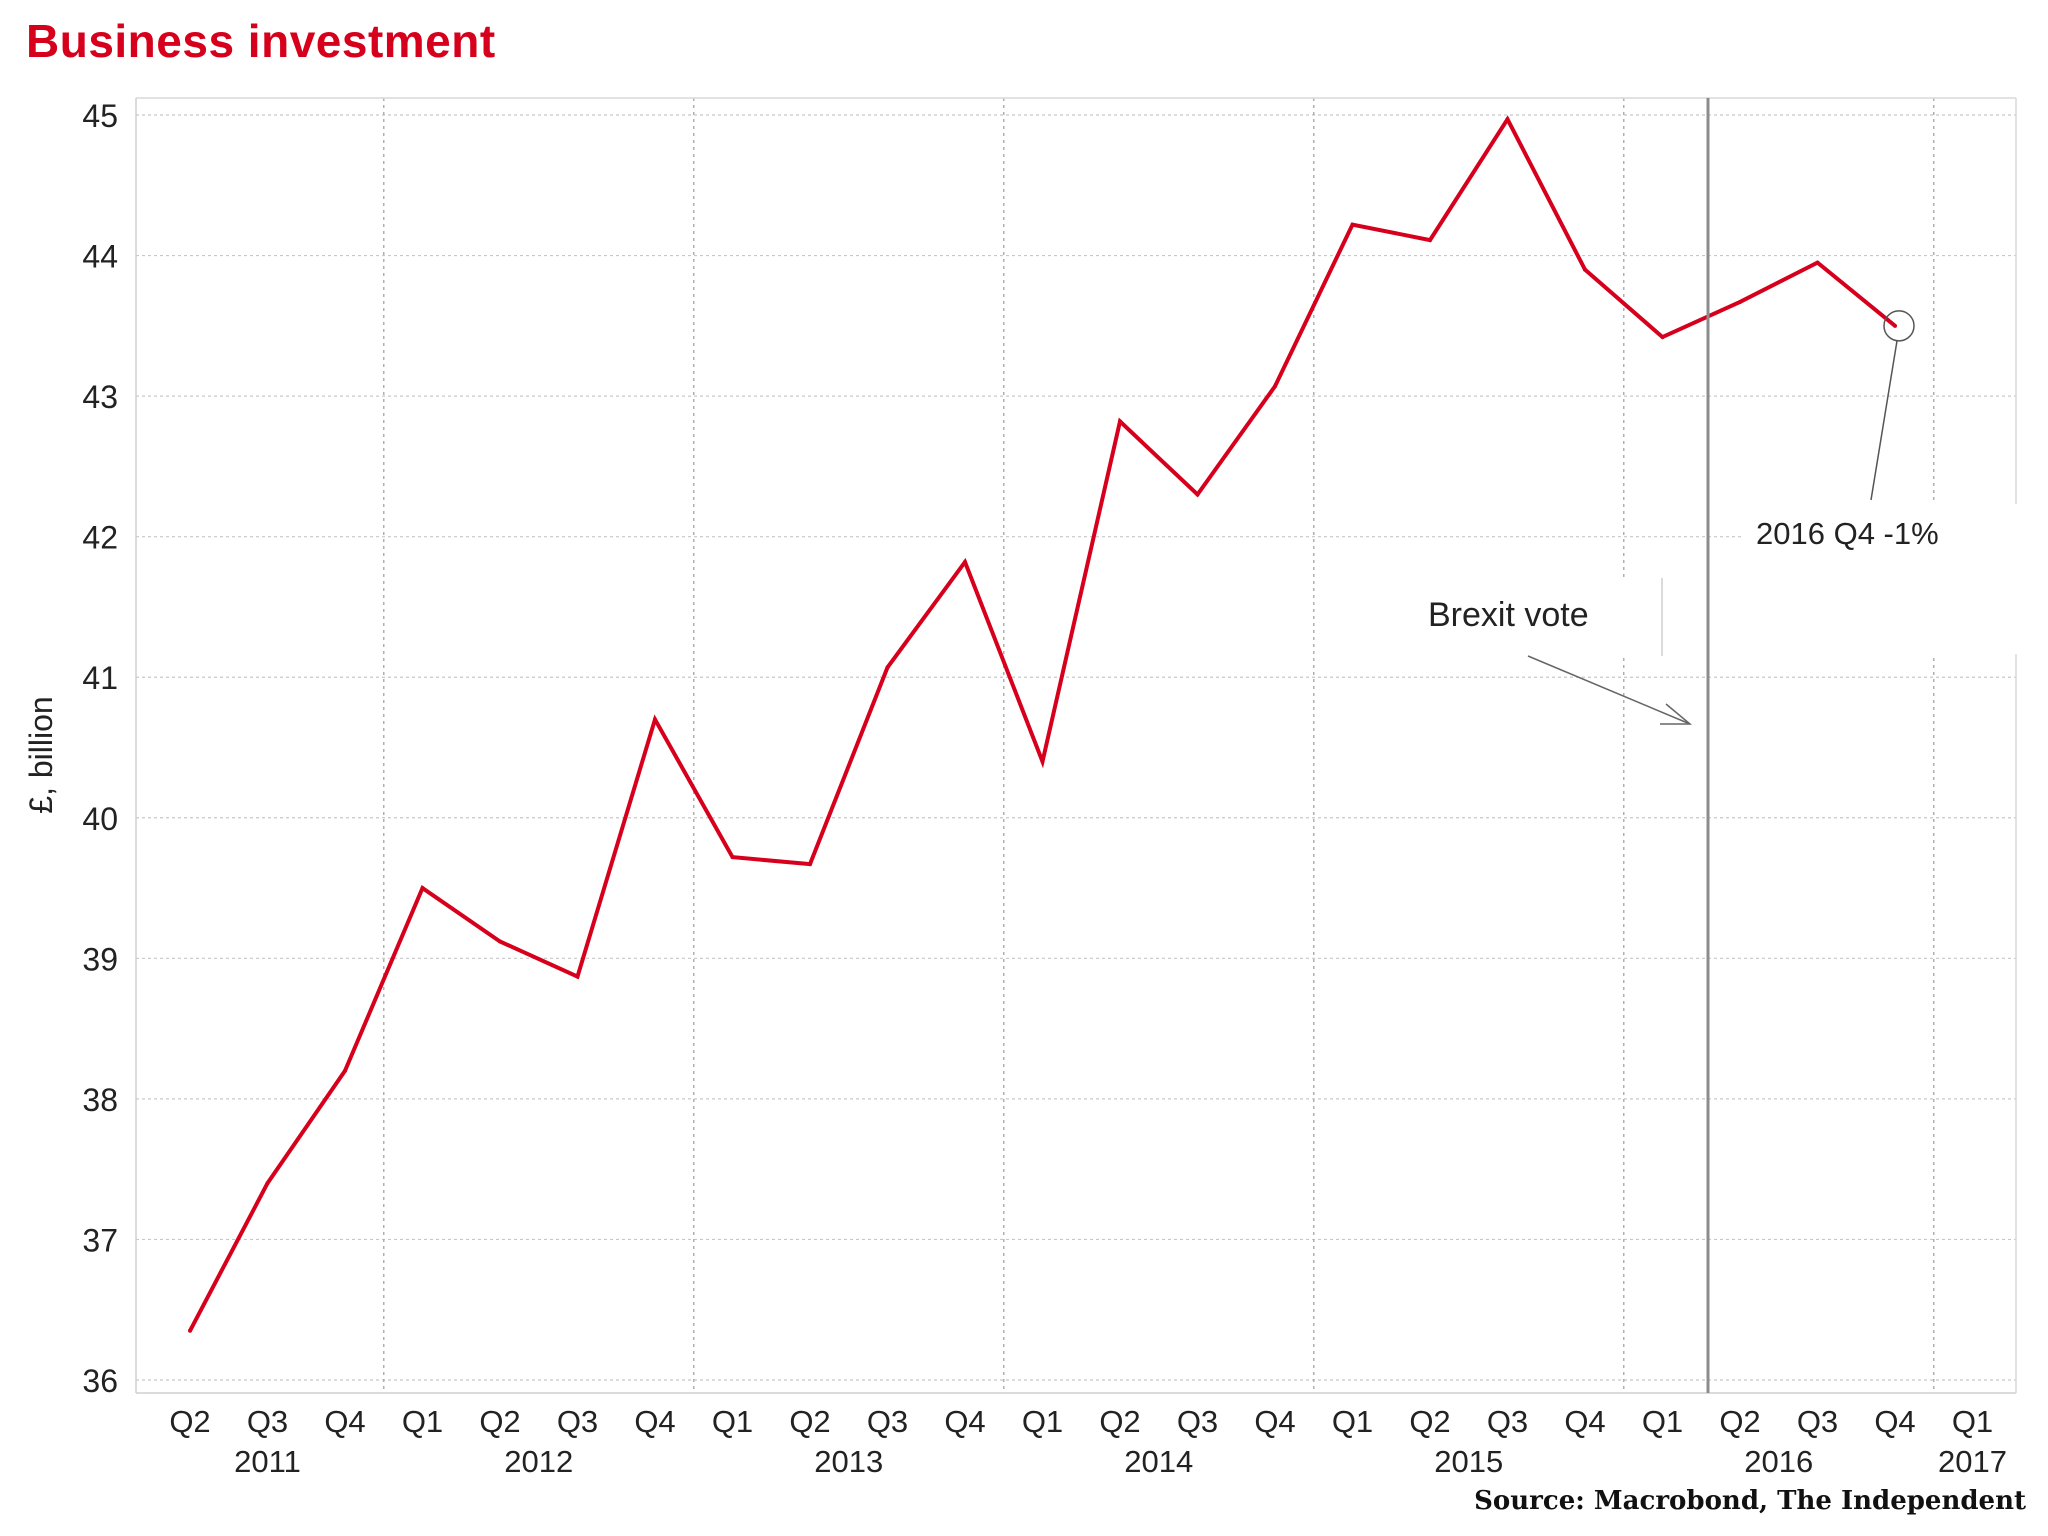 Image resolution: width=2048 pixels, height=1536 pixels. I want to click on y-tick-label: 43, so click(100, 397).